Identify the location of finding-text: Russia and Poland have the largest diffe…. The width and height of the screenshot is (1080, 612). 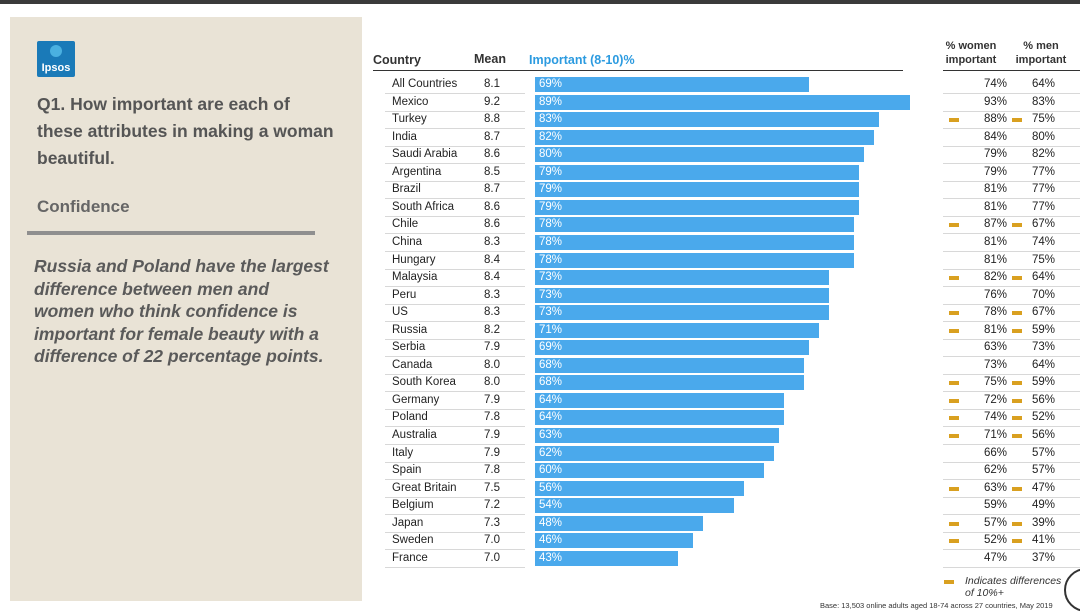
(181, 311).